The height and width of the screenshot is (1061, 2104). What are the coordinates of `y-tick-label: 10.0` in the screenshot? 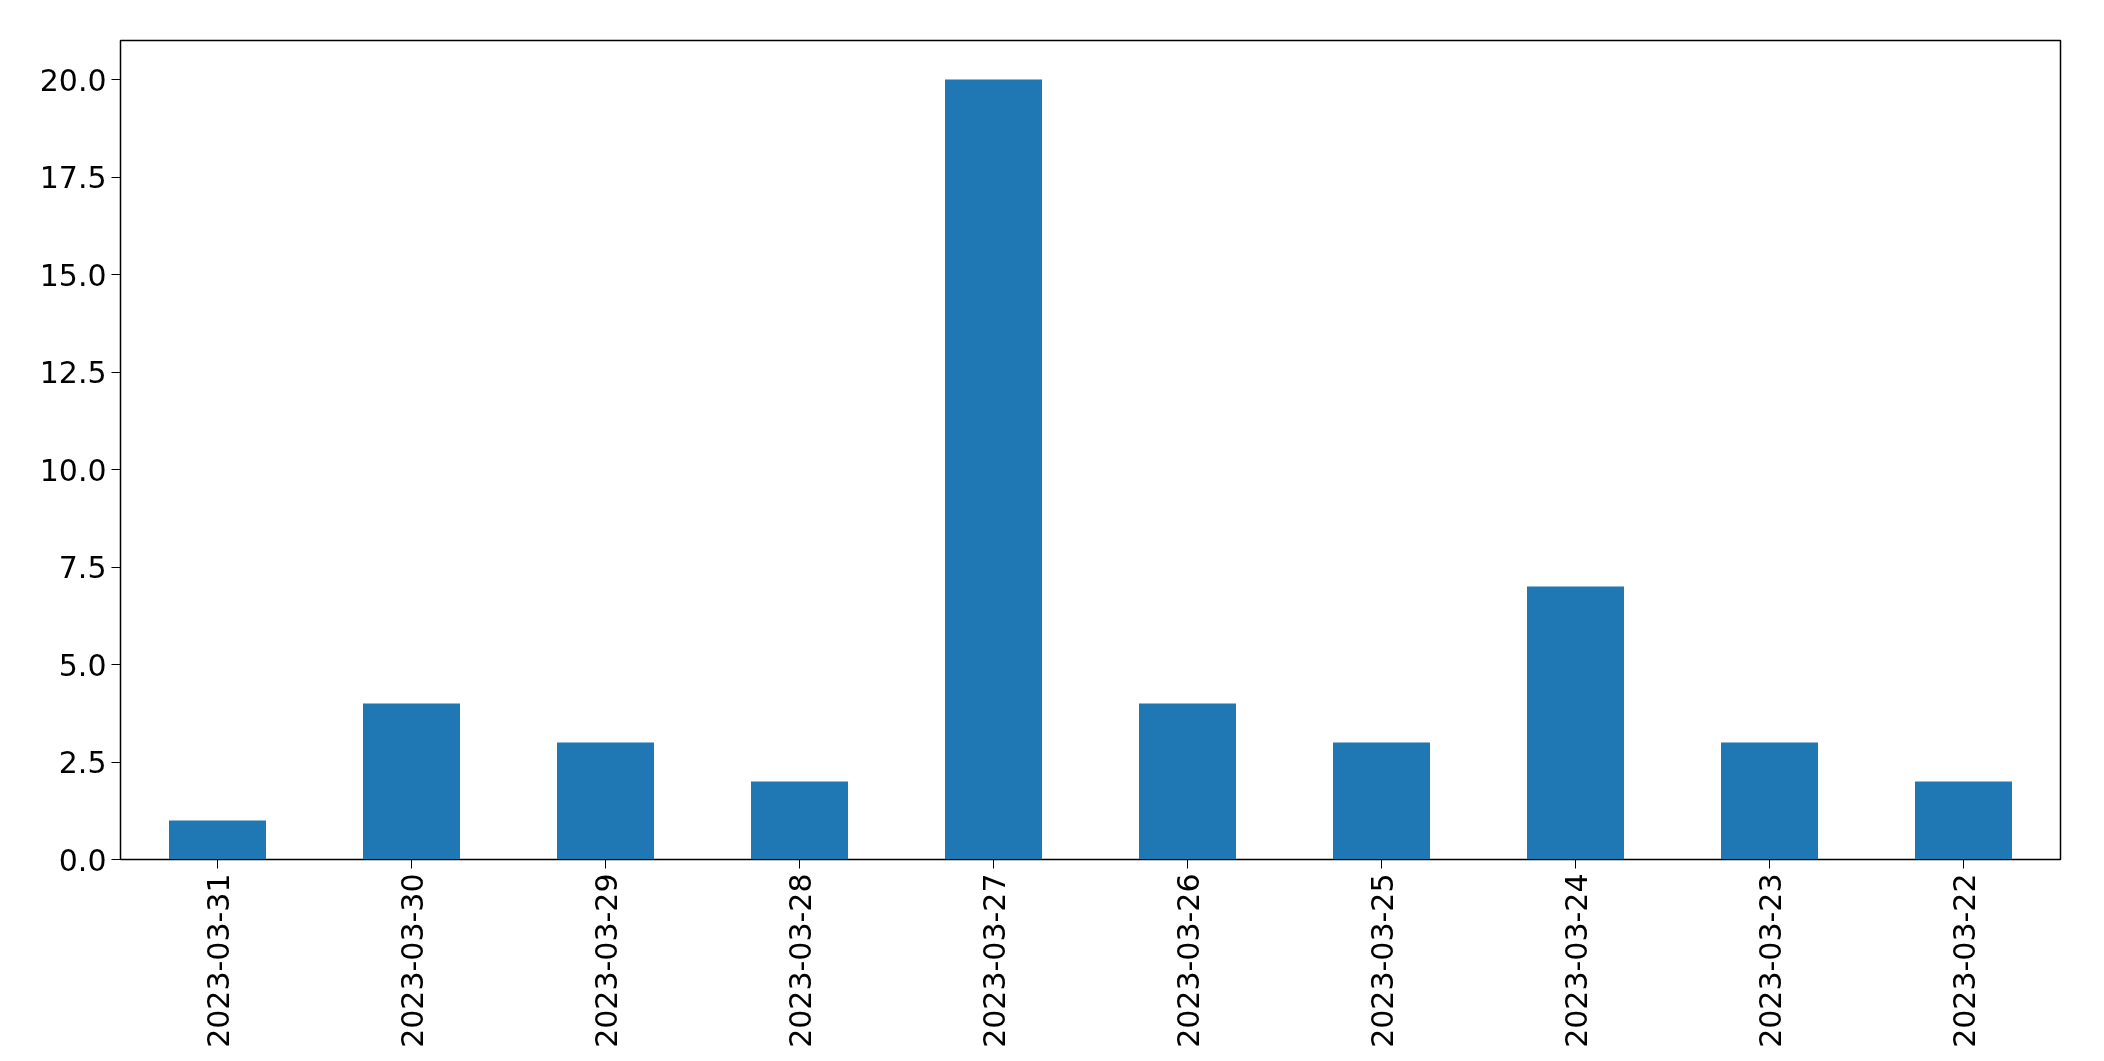 It's located at (73, 470).